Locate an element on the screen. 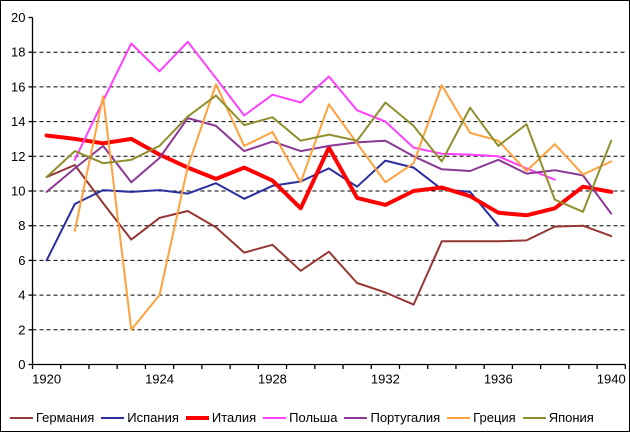 This screenshot has height=432, width=630. legend-line-swatch-germany is located at coordinates (21, 418).